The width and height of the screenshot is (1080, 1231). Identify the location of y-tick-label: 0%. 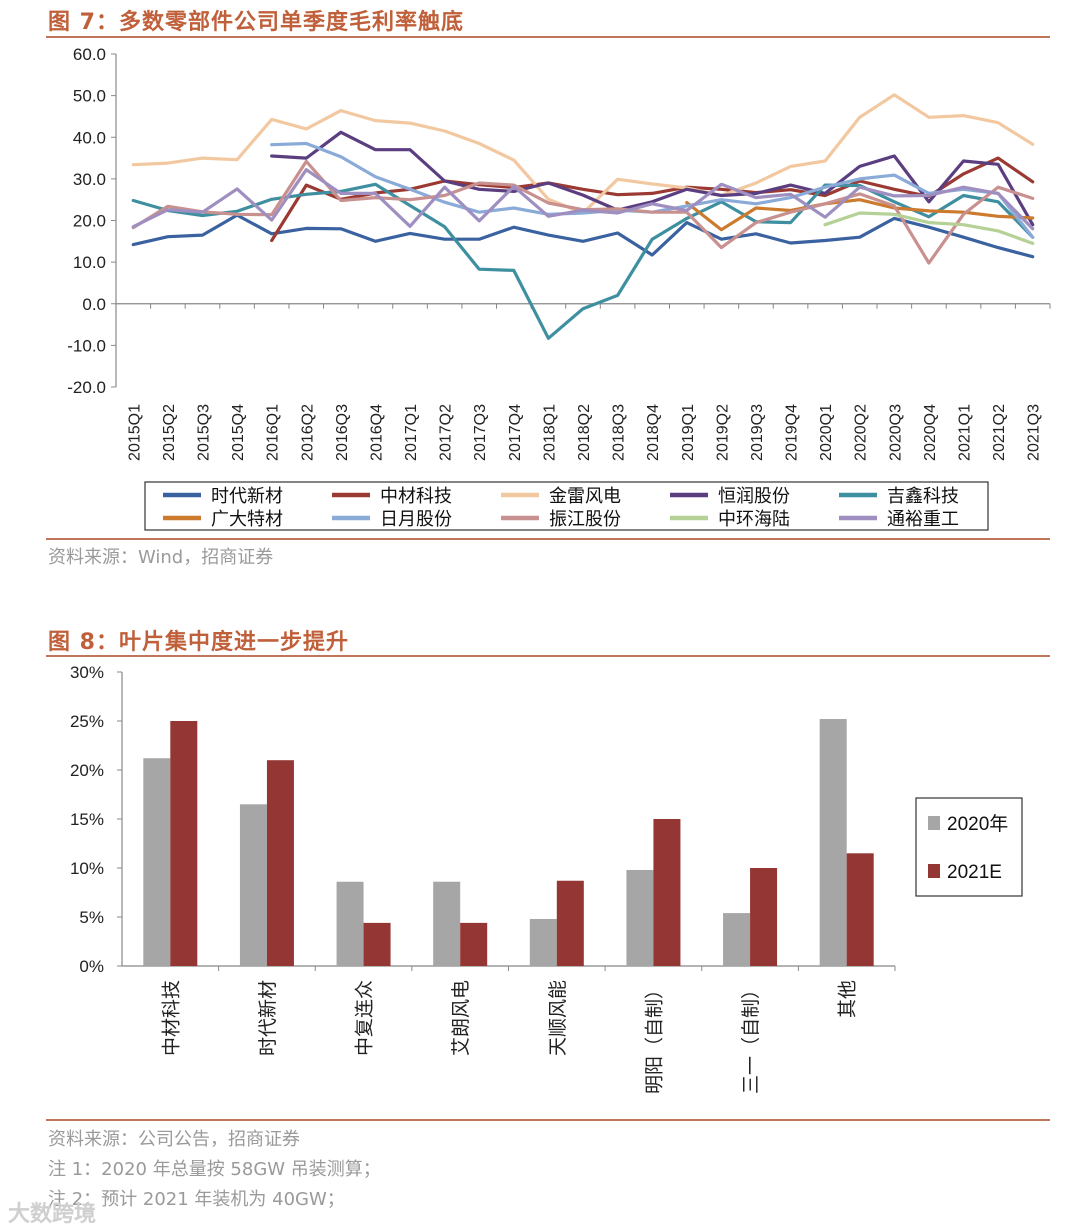
(91, 966).